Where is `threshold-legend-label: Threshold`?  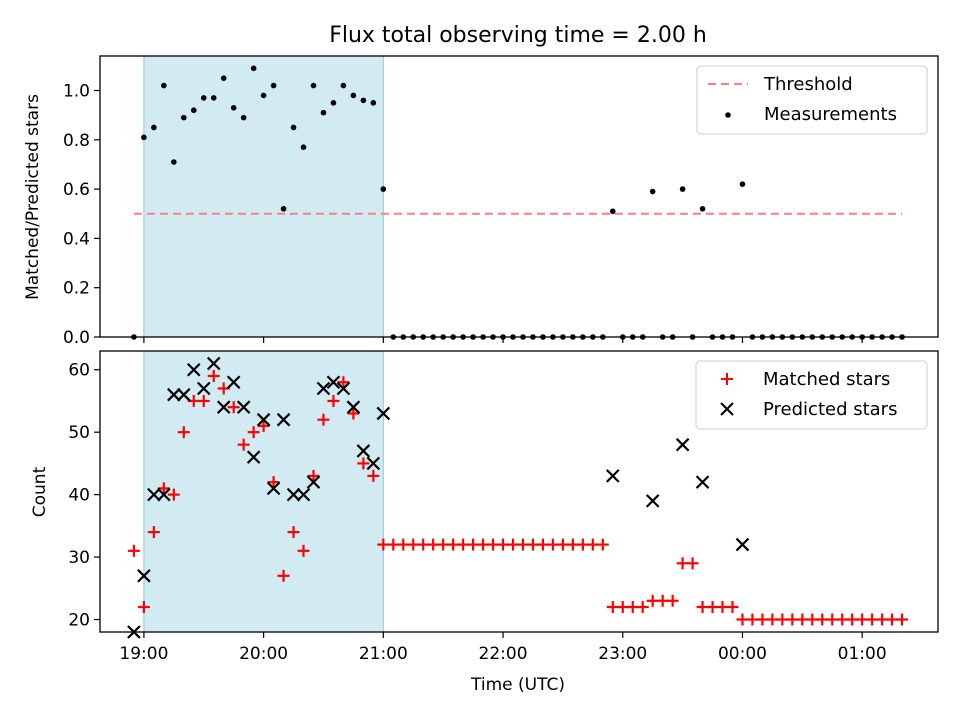
threshold-legend-label: Threshold is located at coordinates (808, 84).